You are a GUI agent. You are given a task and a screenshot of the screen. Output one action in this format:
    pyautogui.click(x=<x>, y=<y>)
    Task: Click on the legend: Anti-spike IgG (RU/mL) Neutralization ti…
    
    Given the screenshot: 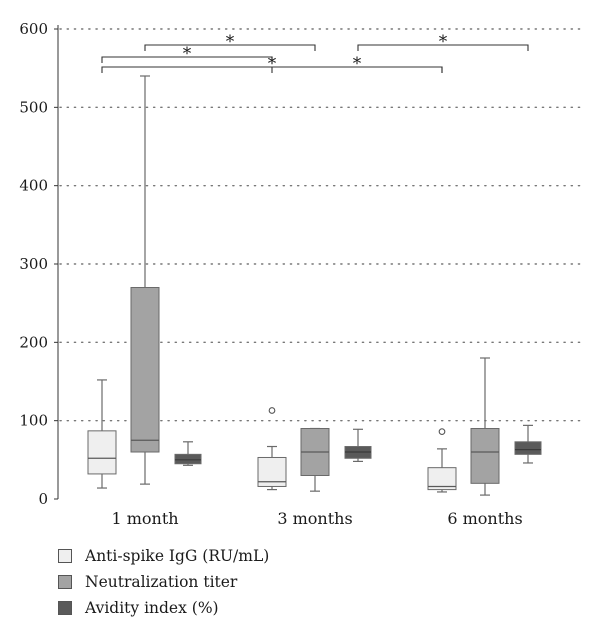 What is the action you would take?
    pyautogui.click(x=163, y=582)
    